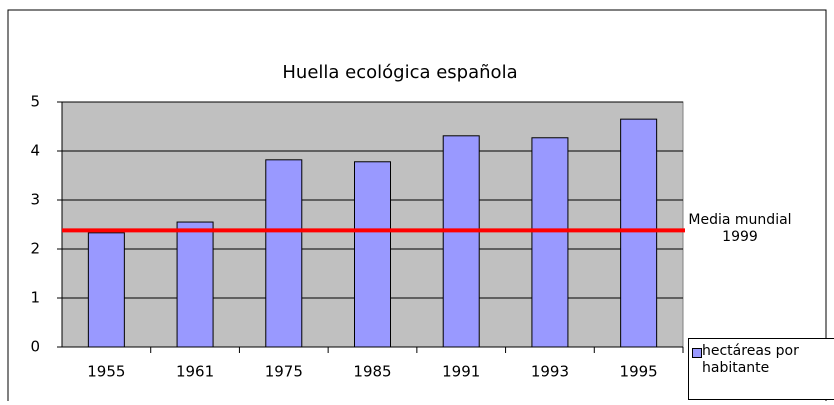  I want to click on legend: hectáreas por habitante, so click(761, 369).